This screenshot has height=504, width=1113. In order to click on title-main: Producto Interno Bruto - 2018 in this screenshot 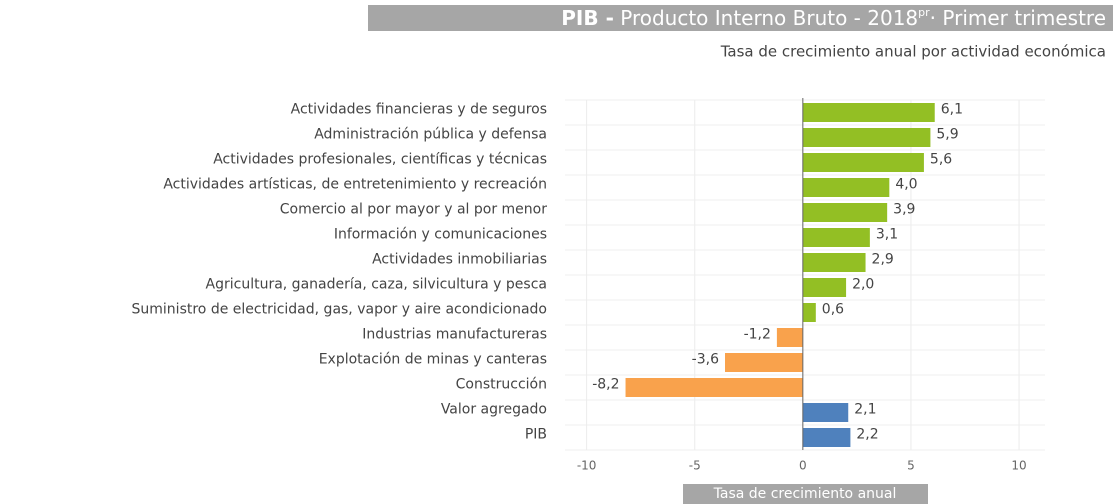, I will do `click(769, 18)`.